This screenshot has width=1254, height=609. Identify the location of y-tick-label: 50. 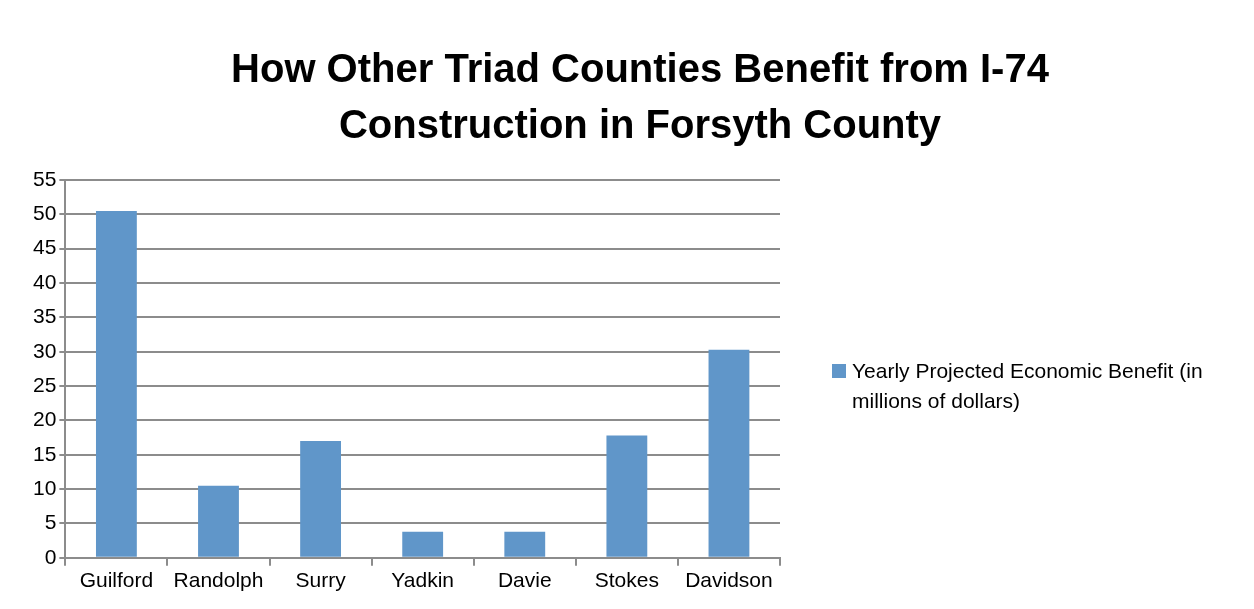
(45, 213).